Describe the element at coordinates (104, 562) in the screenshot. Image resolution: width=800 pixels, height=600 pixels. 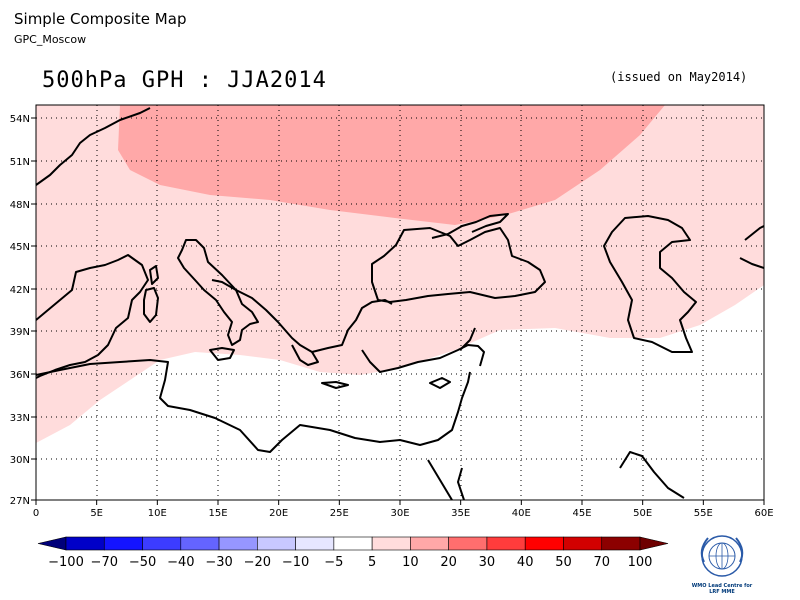
I see `colorbar-label: −70` at that location.